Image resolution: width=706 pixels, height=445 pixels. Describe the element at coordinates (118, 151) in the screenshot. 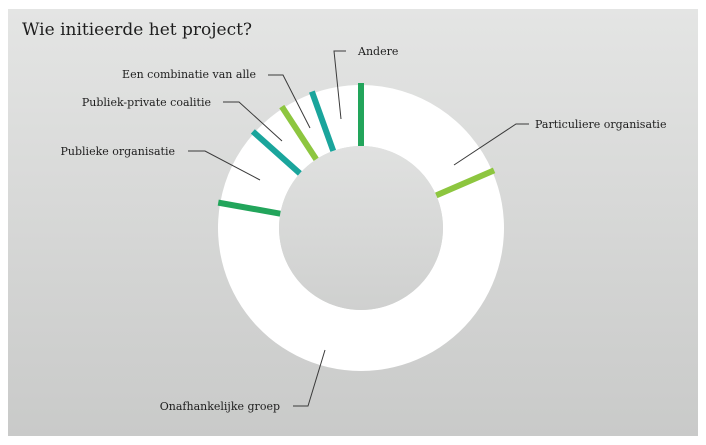

I see `label-publieke-organisatie: Publieke organisatie` at that location.